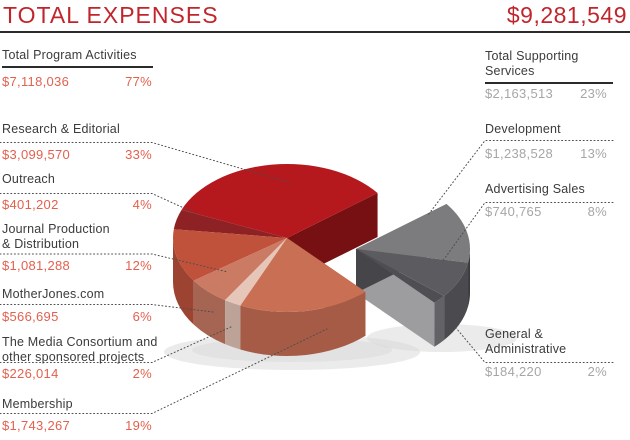 The image size is (630, 440). What do you see at coordinates (256, 272) in the screenshot?
I see `pie-slice-the-media-consortium-and-other-sponsored-projects` at bounding box center [256, 272].